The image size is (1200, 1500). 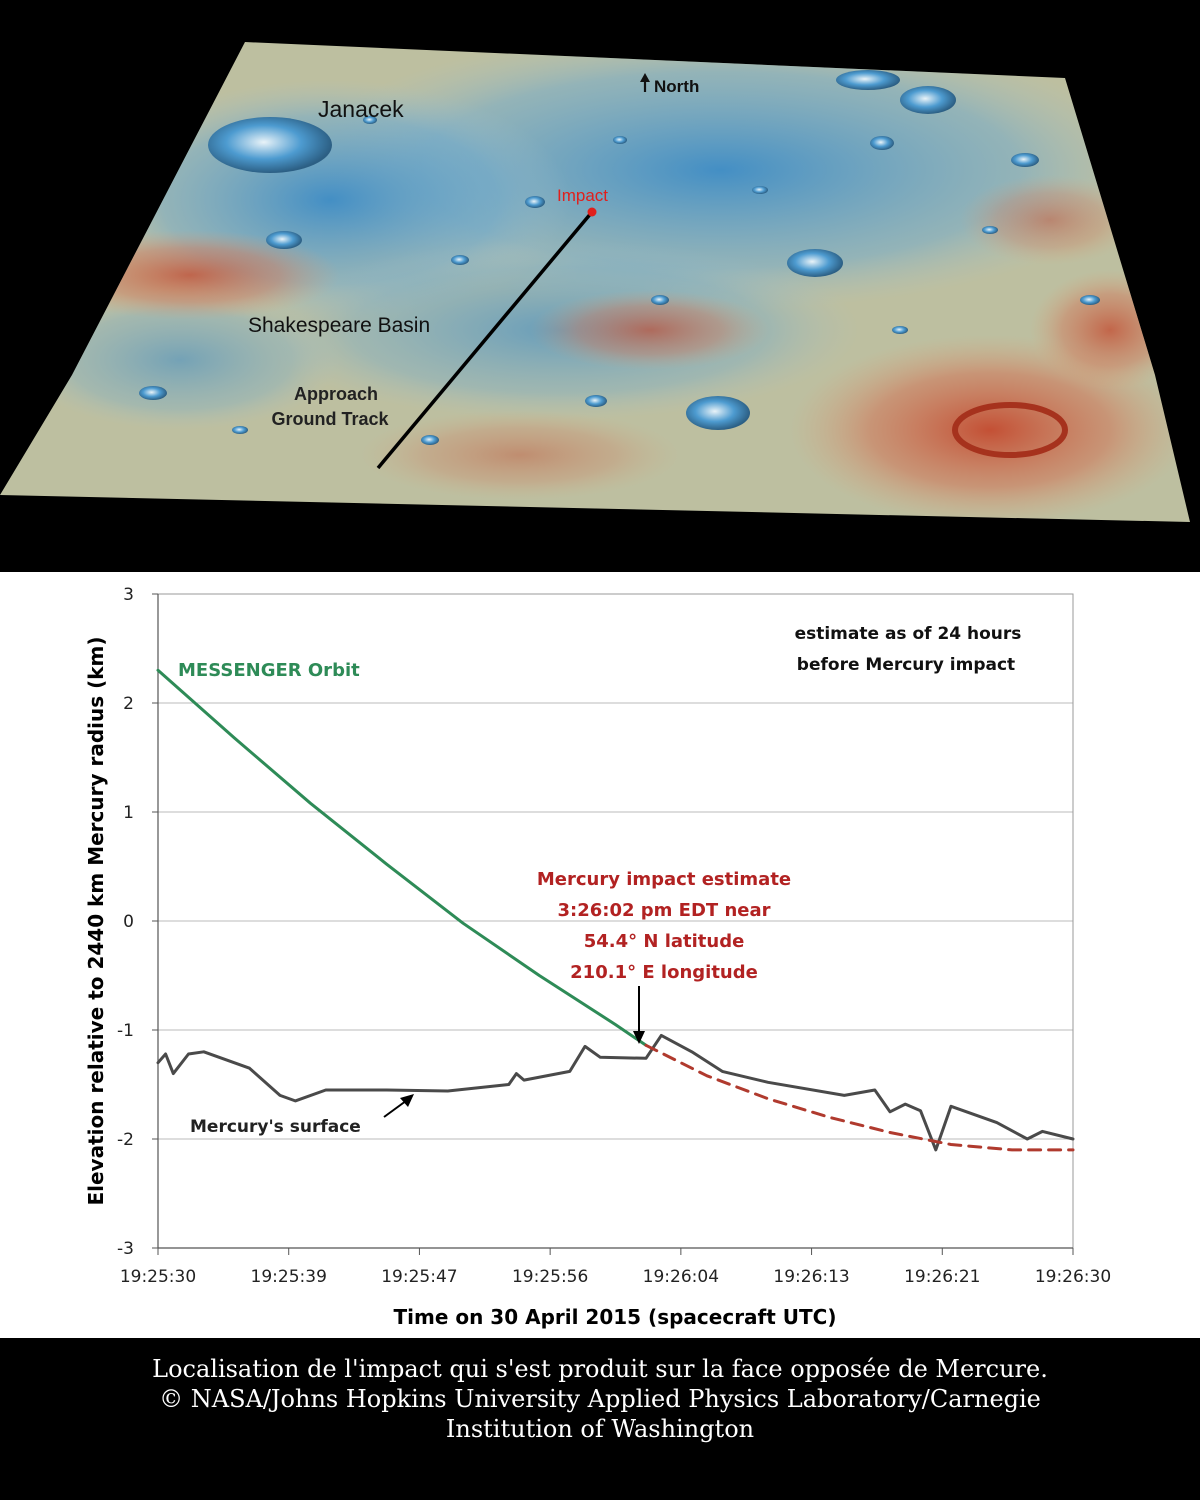 I want to click on impact-marker, so click(x=592, y=212).